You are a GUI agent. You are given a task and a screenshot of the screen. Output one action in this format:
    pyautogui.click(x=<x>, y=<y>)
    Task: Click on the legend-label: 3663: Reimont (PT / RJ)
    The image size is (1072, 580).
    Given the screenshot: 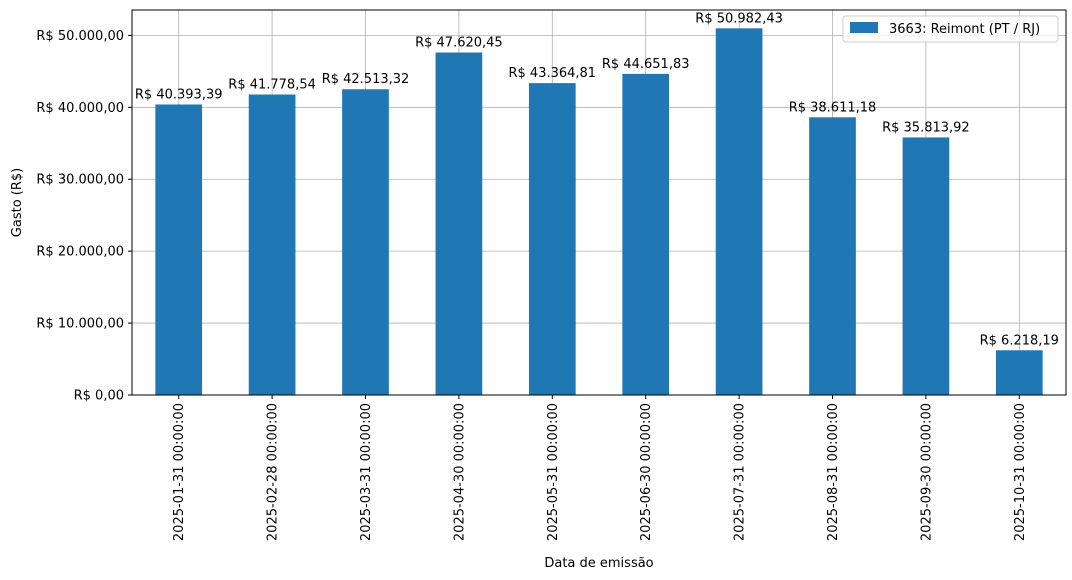 What is the action you would take?
    pyautogui.click(x=964, y=29)
    